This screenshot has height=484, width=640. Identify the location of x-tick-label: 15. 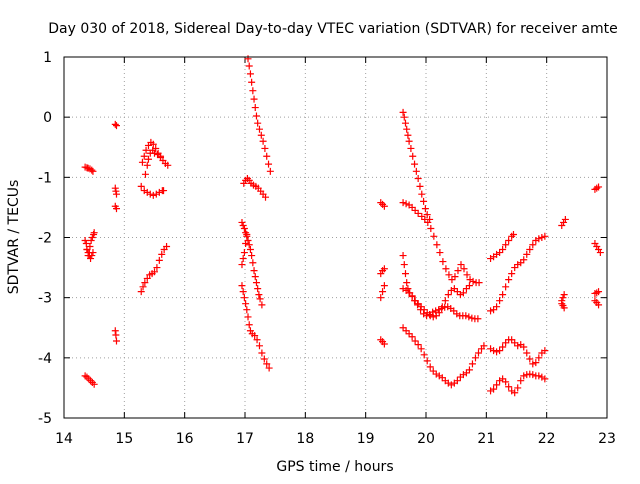
(124, 439).